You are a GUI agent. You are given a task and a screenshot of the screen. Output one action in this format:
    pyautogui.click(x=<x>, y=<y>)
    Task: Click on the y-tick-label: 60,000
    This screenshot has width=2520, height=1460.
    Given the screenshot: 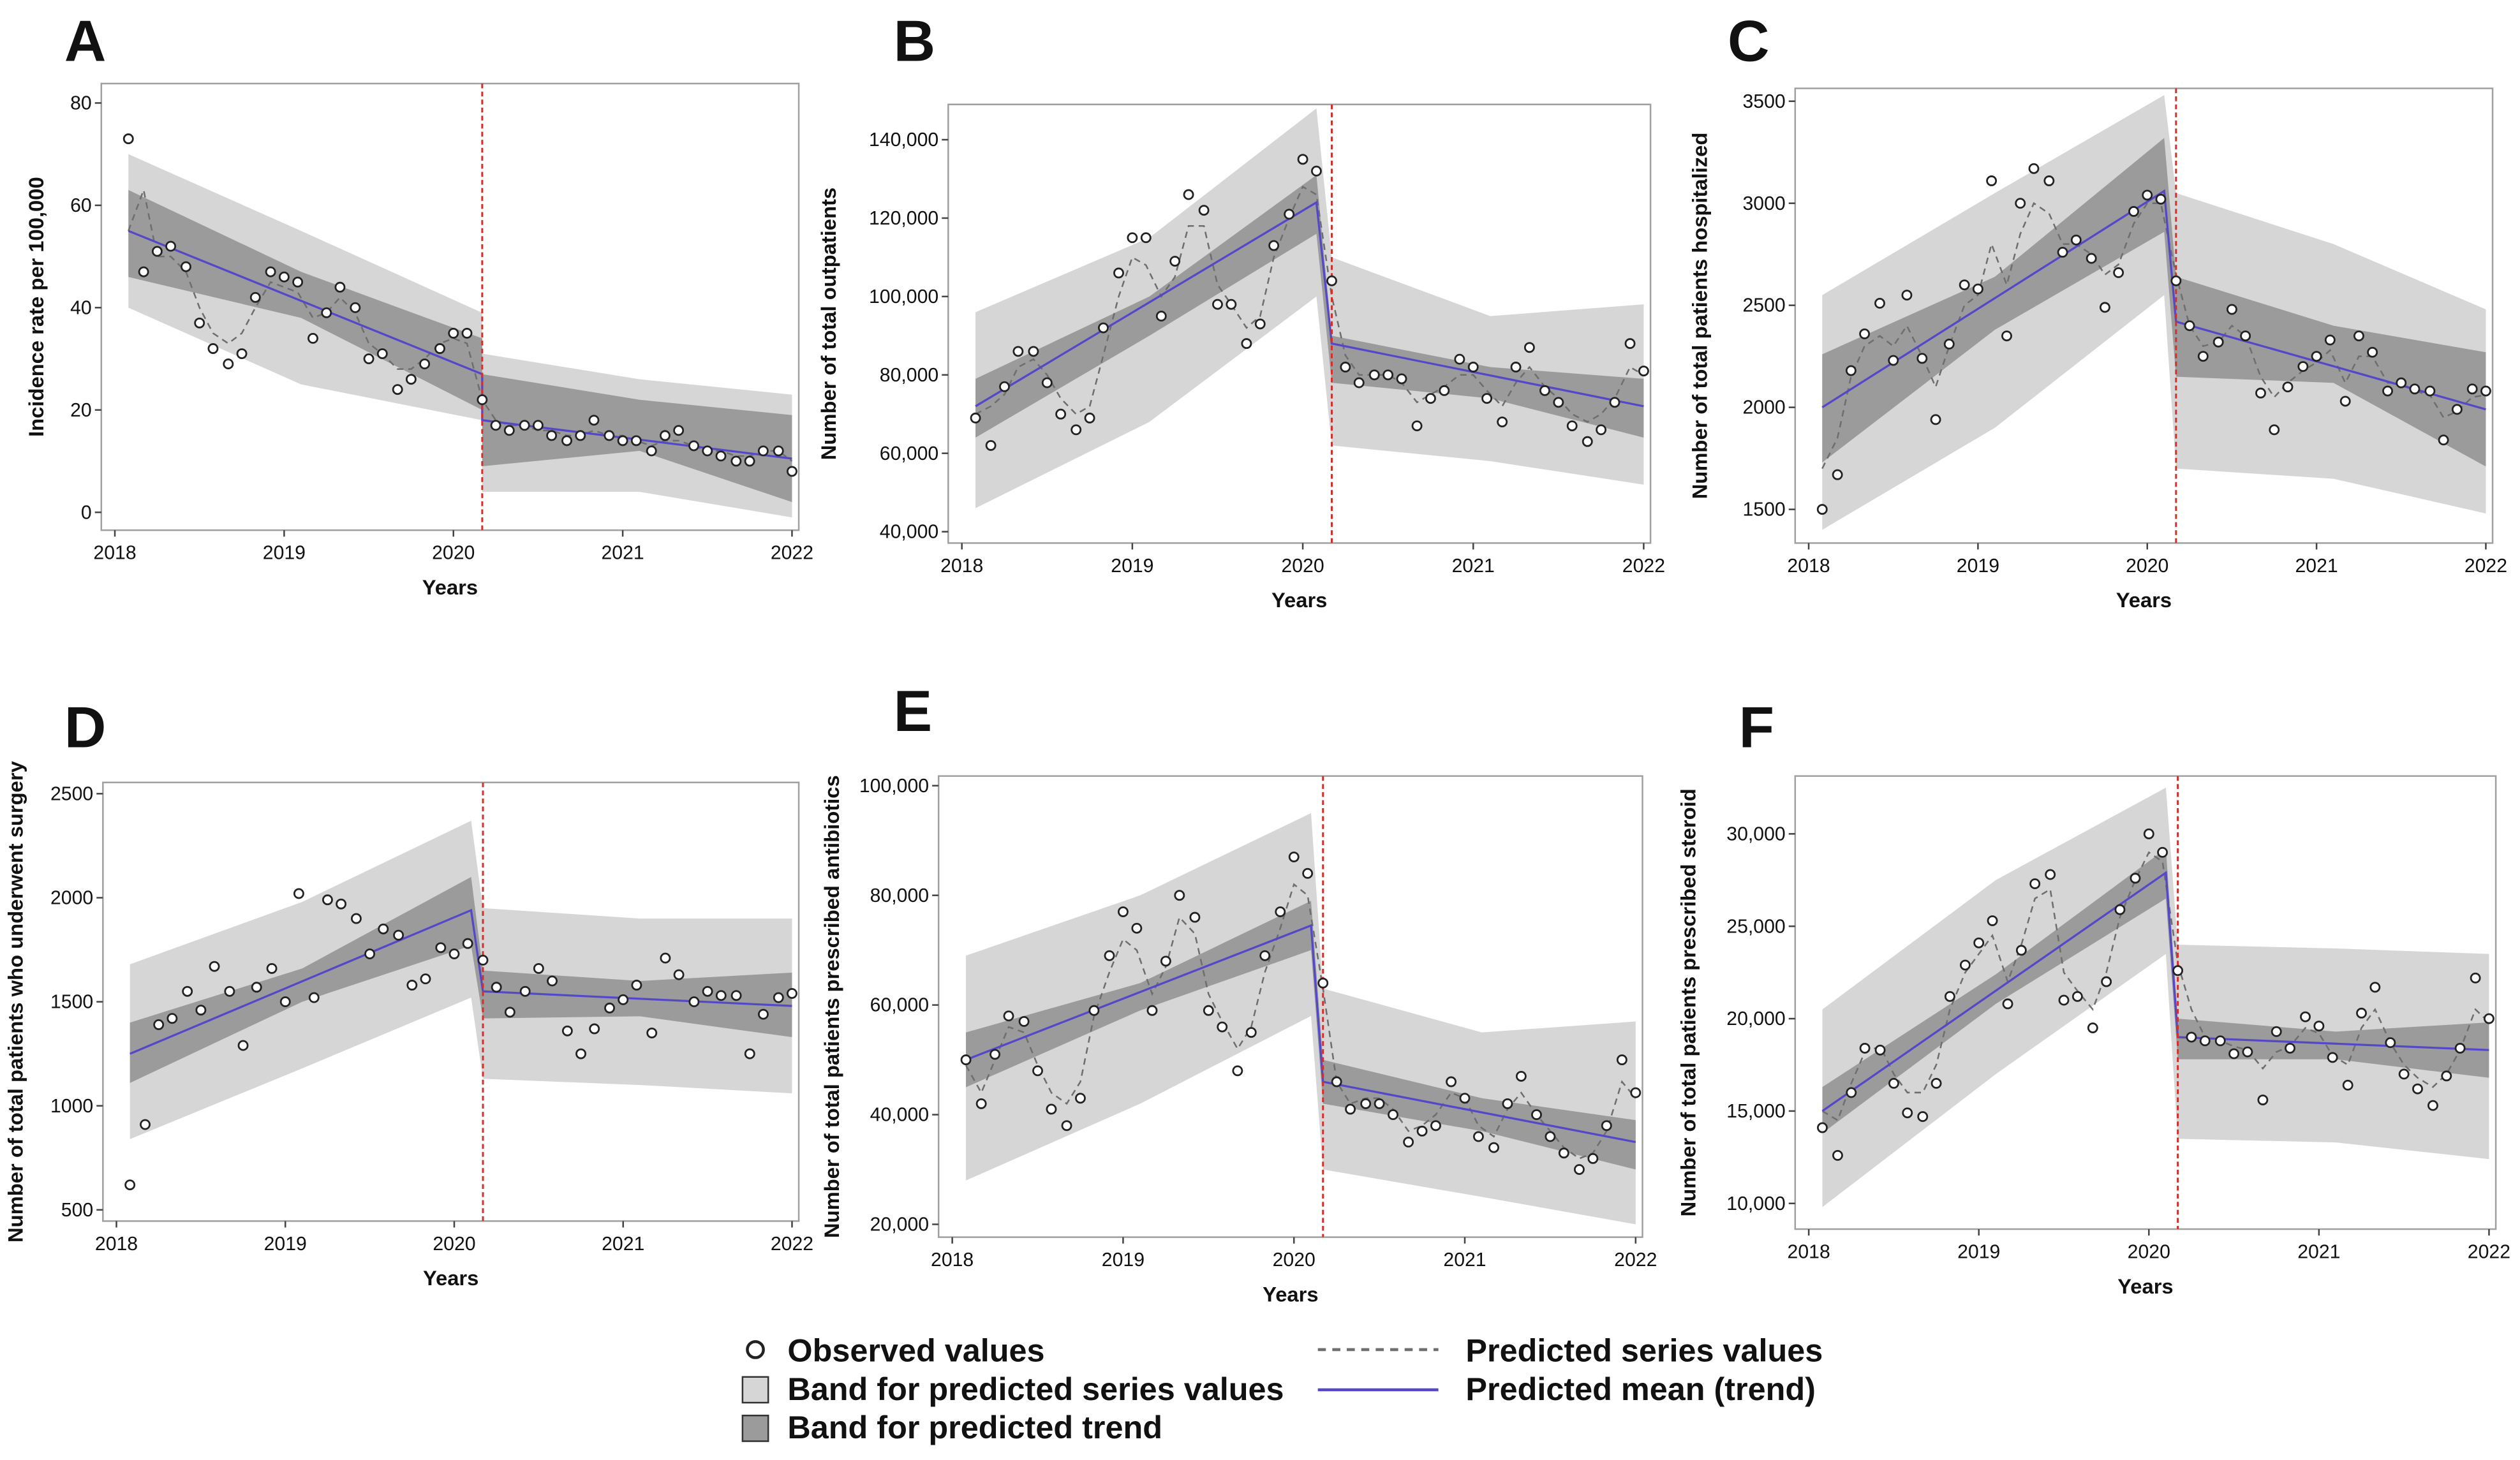 What is the action you would take?
    pyautogui.click(x=909, y=453)
    